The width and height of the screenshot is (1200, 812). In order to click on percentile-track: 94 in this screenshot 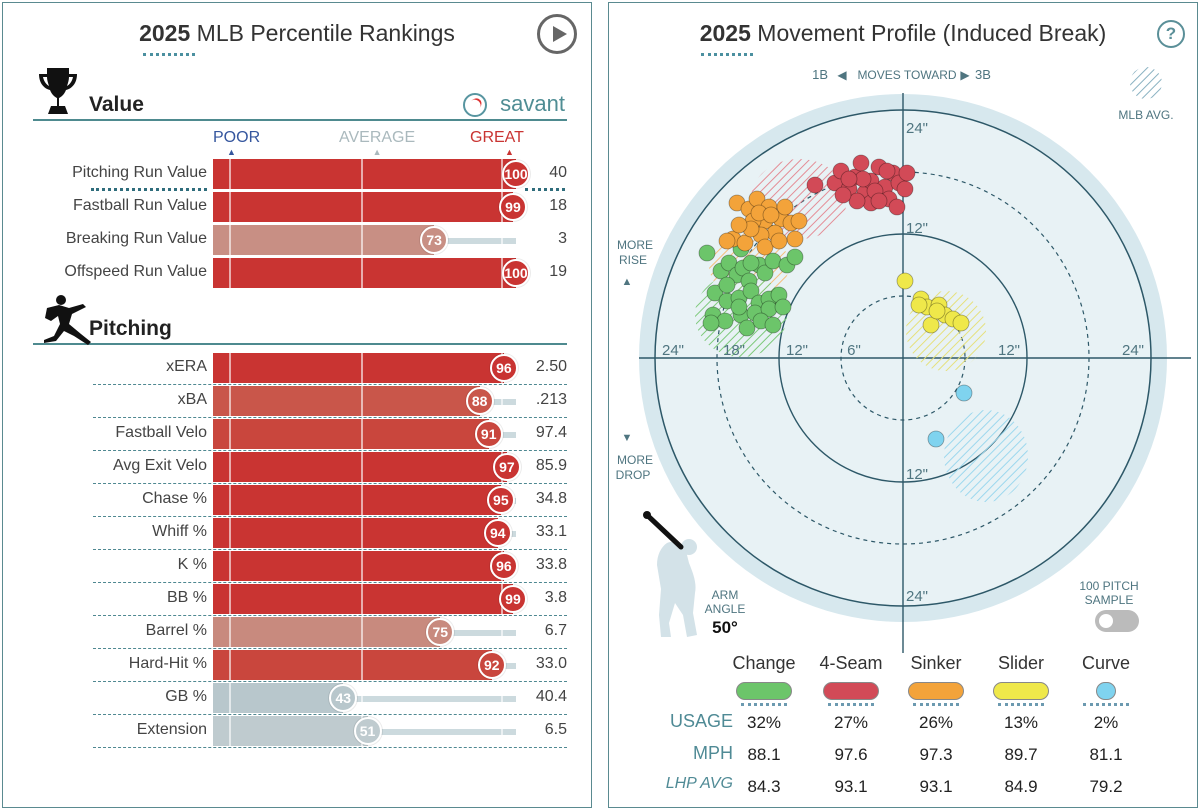, I will do `click(364, 533)`.